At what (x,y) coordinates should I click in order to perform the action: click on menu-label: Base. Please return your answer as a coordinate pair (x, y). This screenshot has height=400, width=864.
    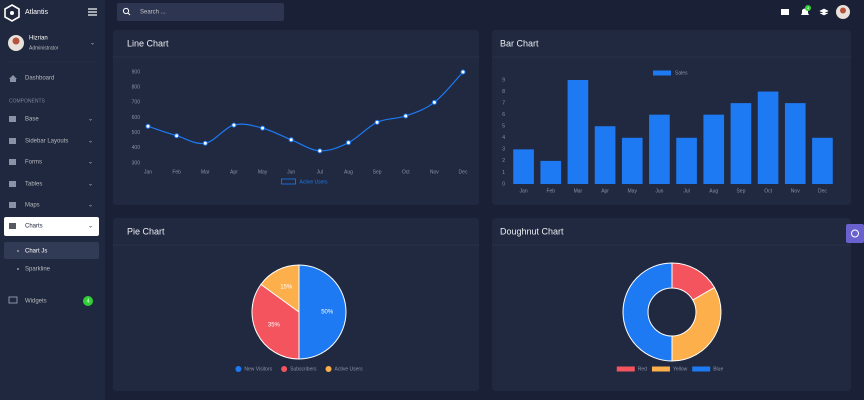
    Looking at the image, I should click on (32, 120).